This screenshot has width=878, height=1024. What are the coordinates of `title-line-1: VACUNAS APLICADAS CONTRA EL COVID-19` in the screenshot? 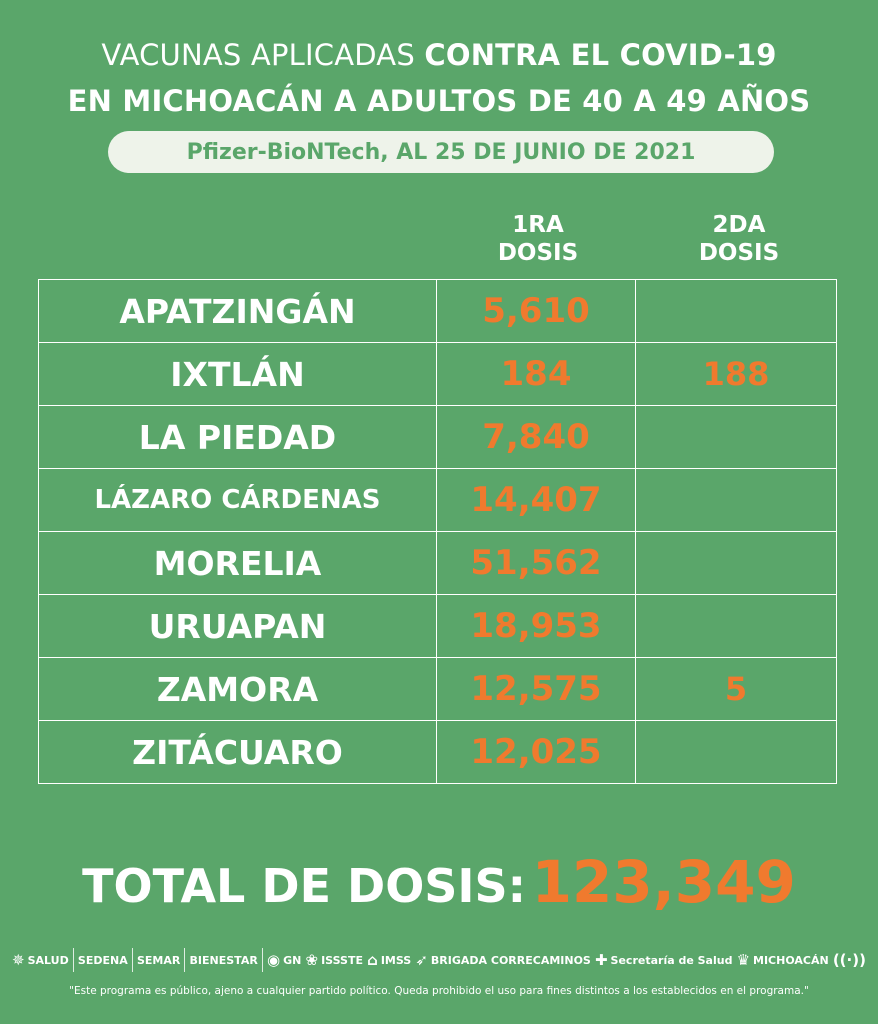 It's located at (439, 55).